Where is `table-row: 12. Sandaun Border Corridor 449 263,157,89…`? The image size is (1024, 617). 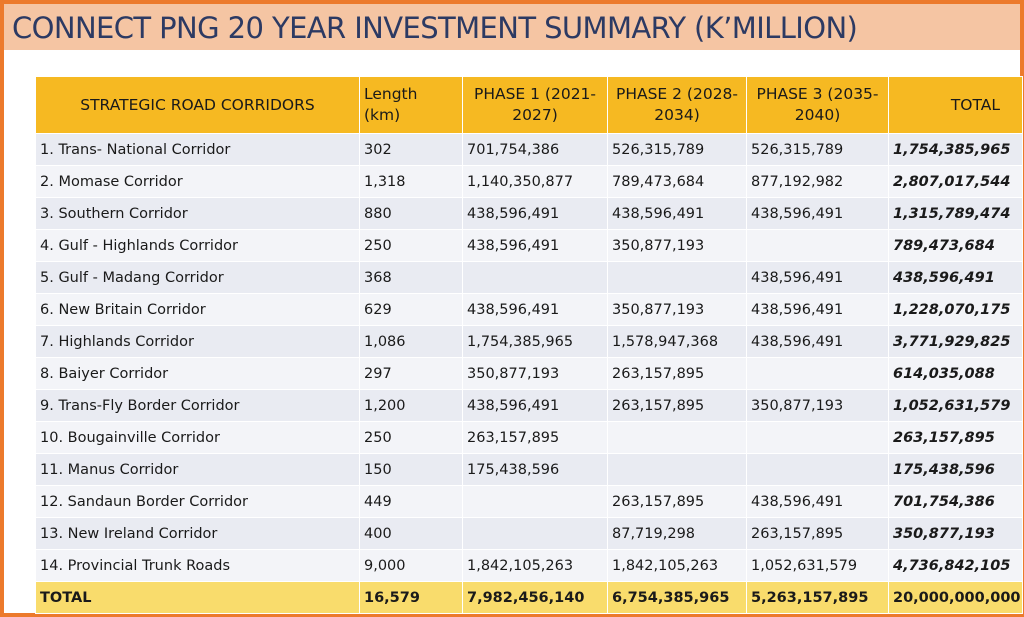
table-row: 12. Sandaun Border Corridor 449 263,157,89… is located at coordinates (529, 501).